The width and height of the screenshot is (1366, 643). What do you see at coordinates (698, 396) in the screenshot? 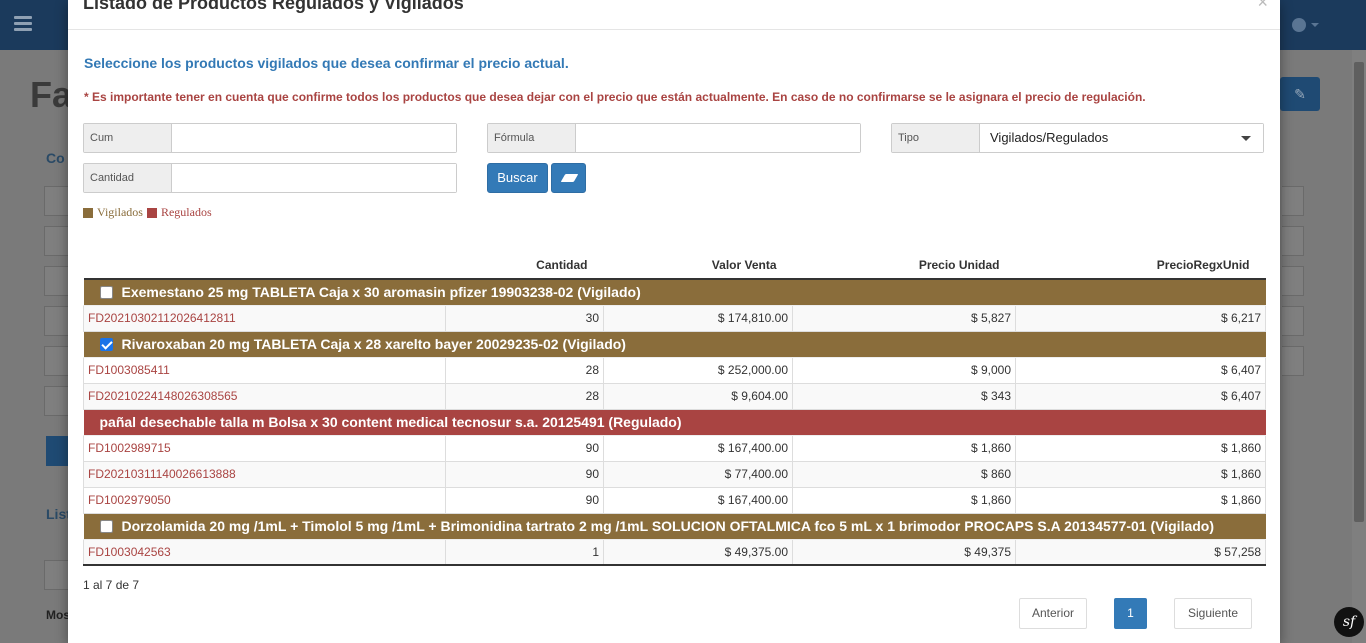
I see `valor-venta-cell: $ 9,604.00` at bounding box center [698, 396].